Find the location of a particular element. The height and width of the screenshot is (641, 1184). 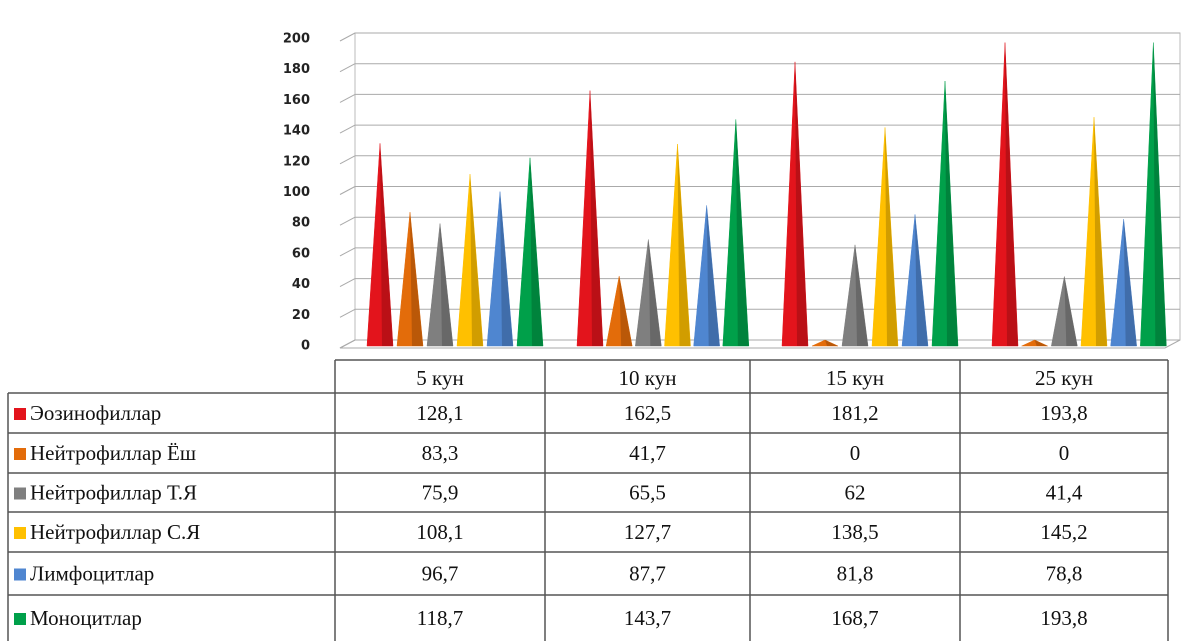

table-value: 193,8 is located at coordinates (1063, 413).